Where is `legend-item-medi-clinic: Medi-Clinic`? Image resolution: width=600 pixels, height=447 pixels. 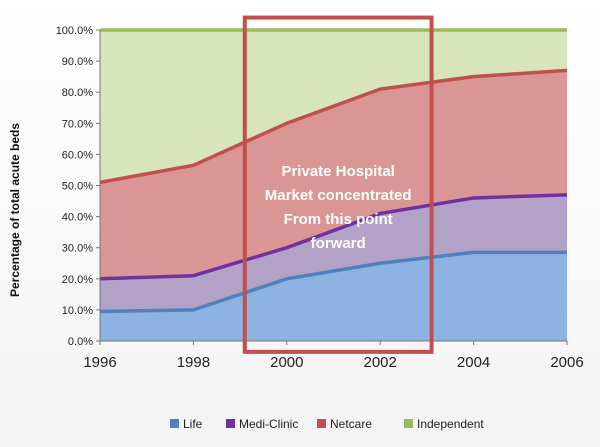 legend-item-medi-clinic: Medi-Clinic is located at coordinates (262, 424).